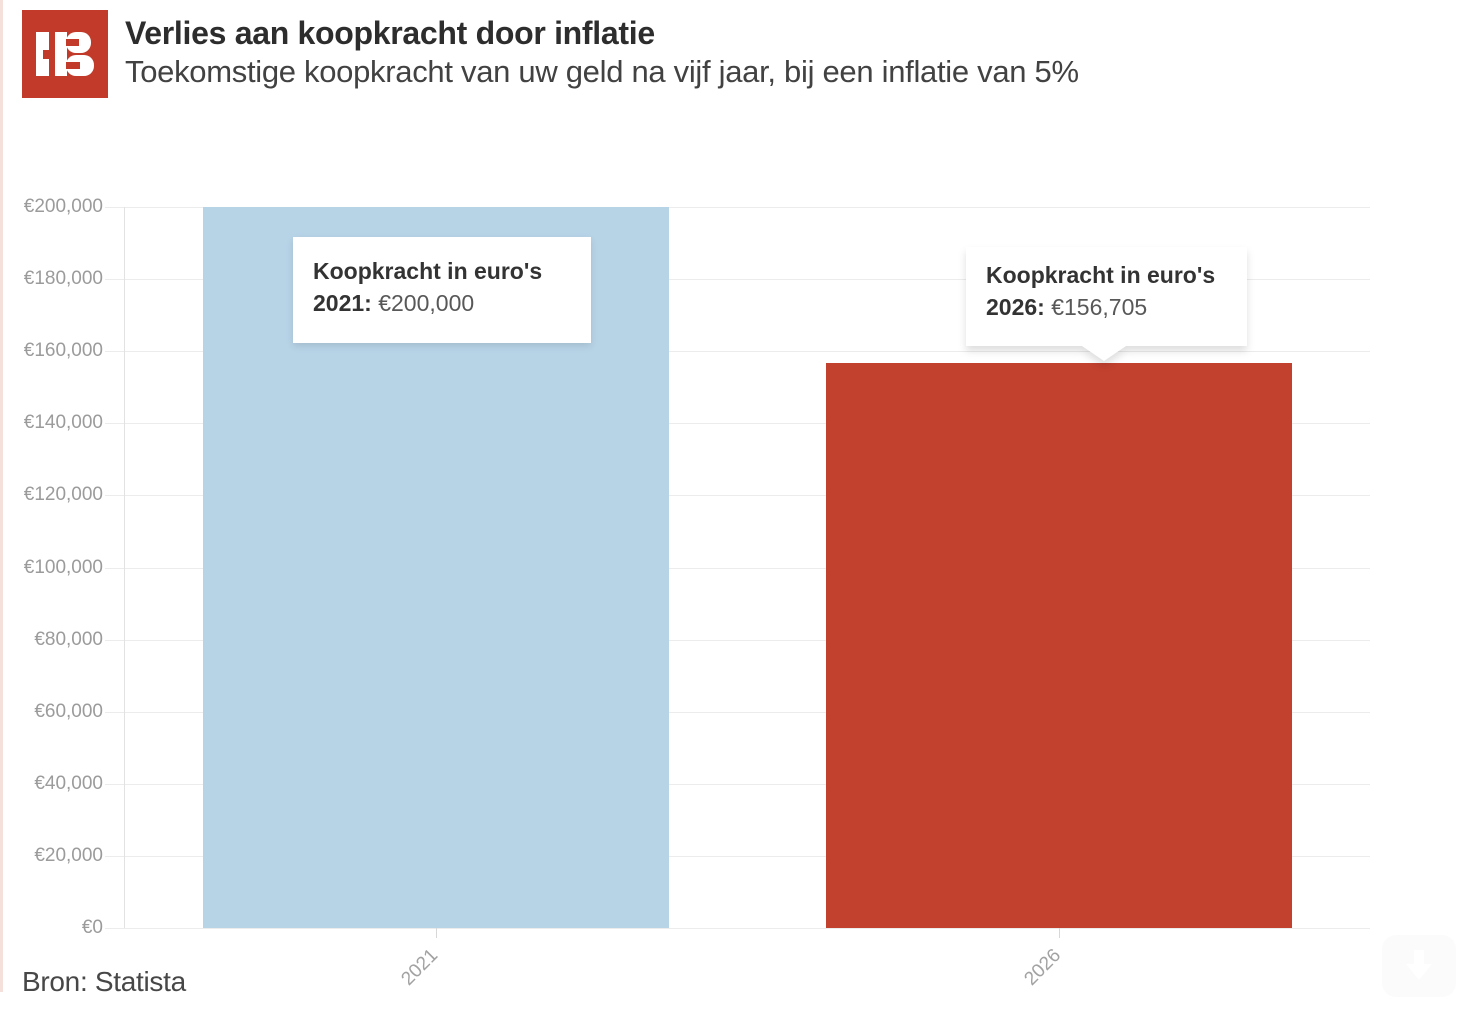 The image size is (1470, 1020). What do you see at coordinates (68, 855) in the screenshot?
I see `y-axis-label: €20,000` at bounding box center [68, 855].